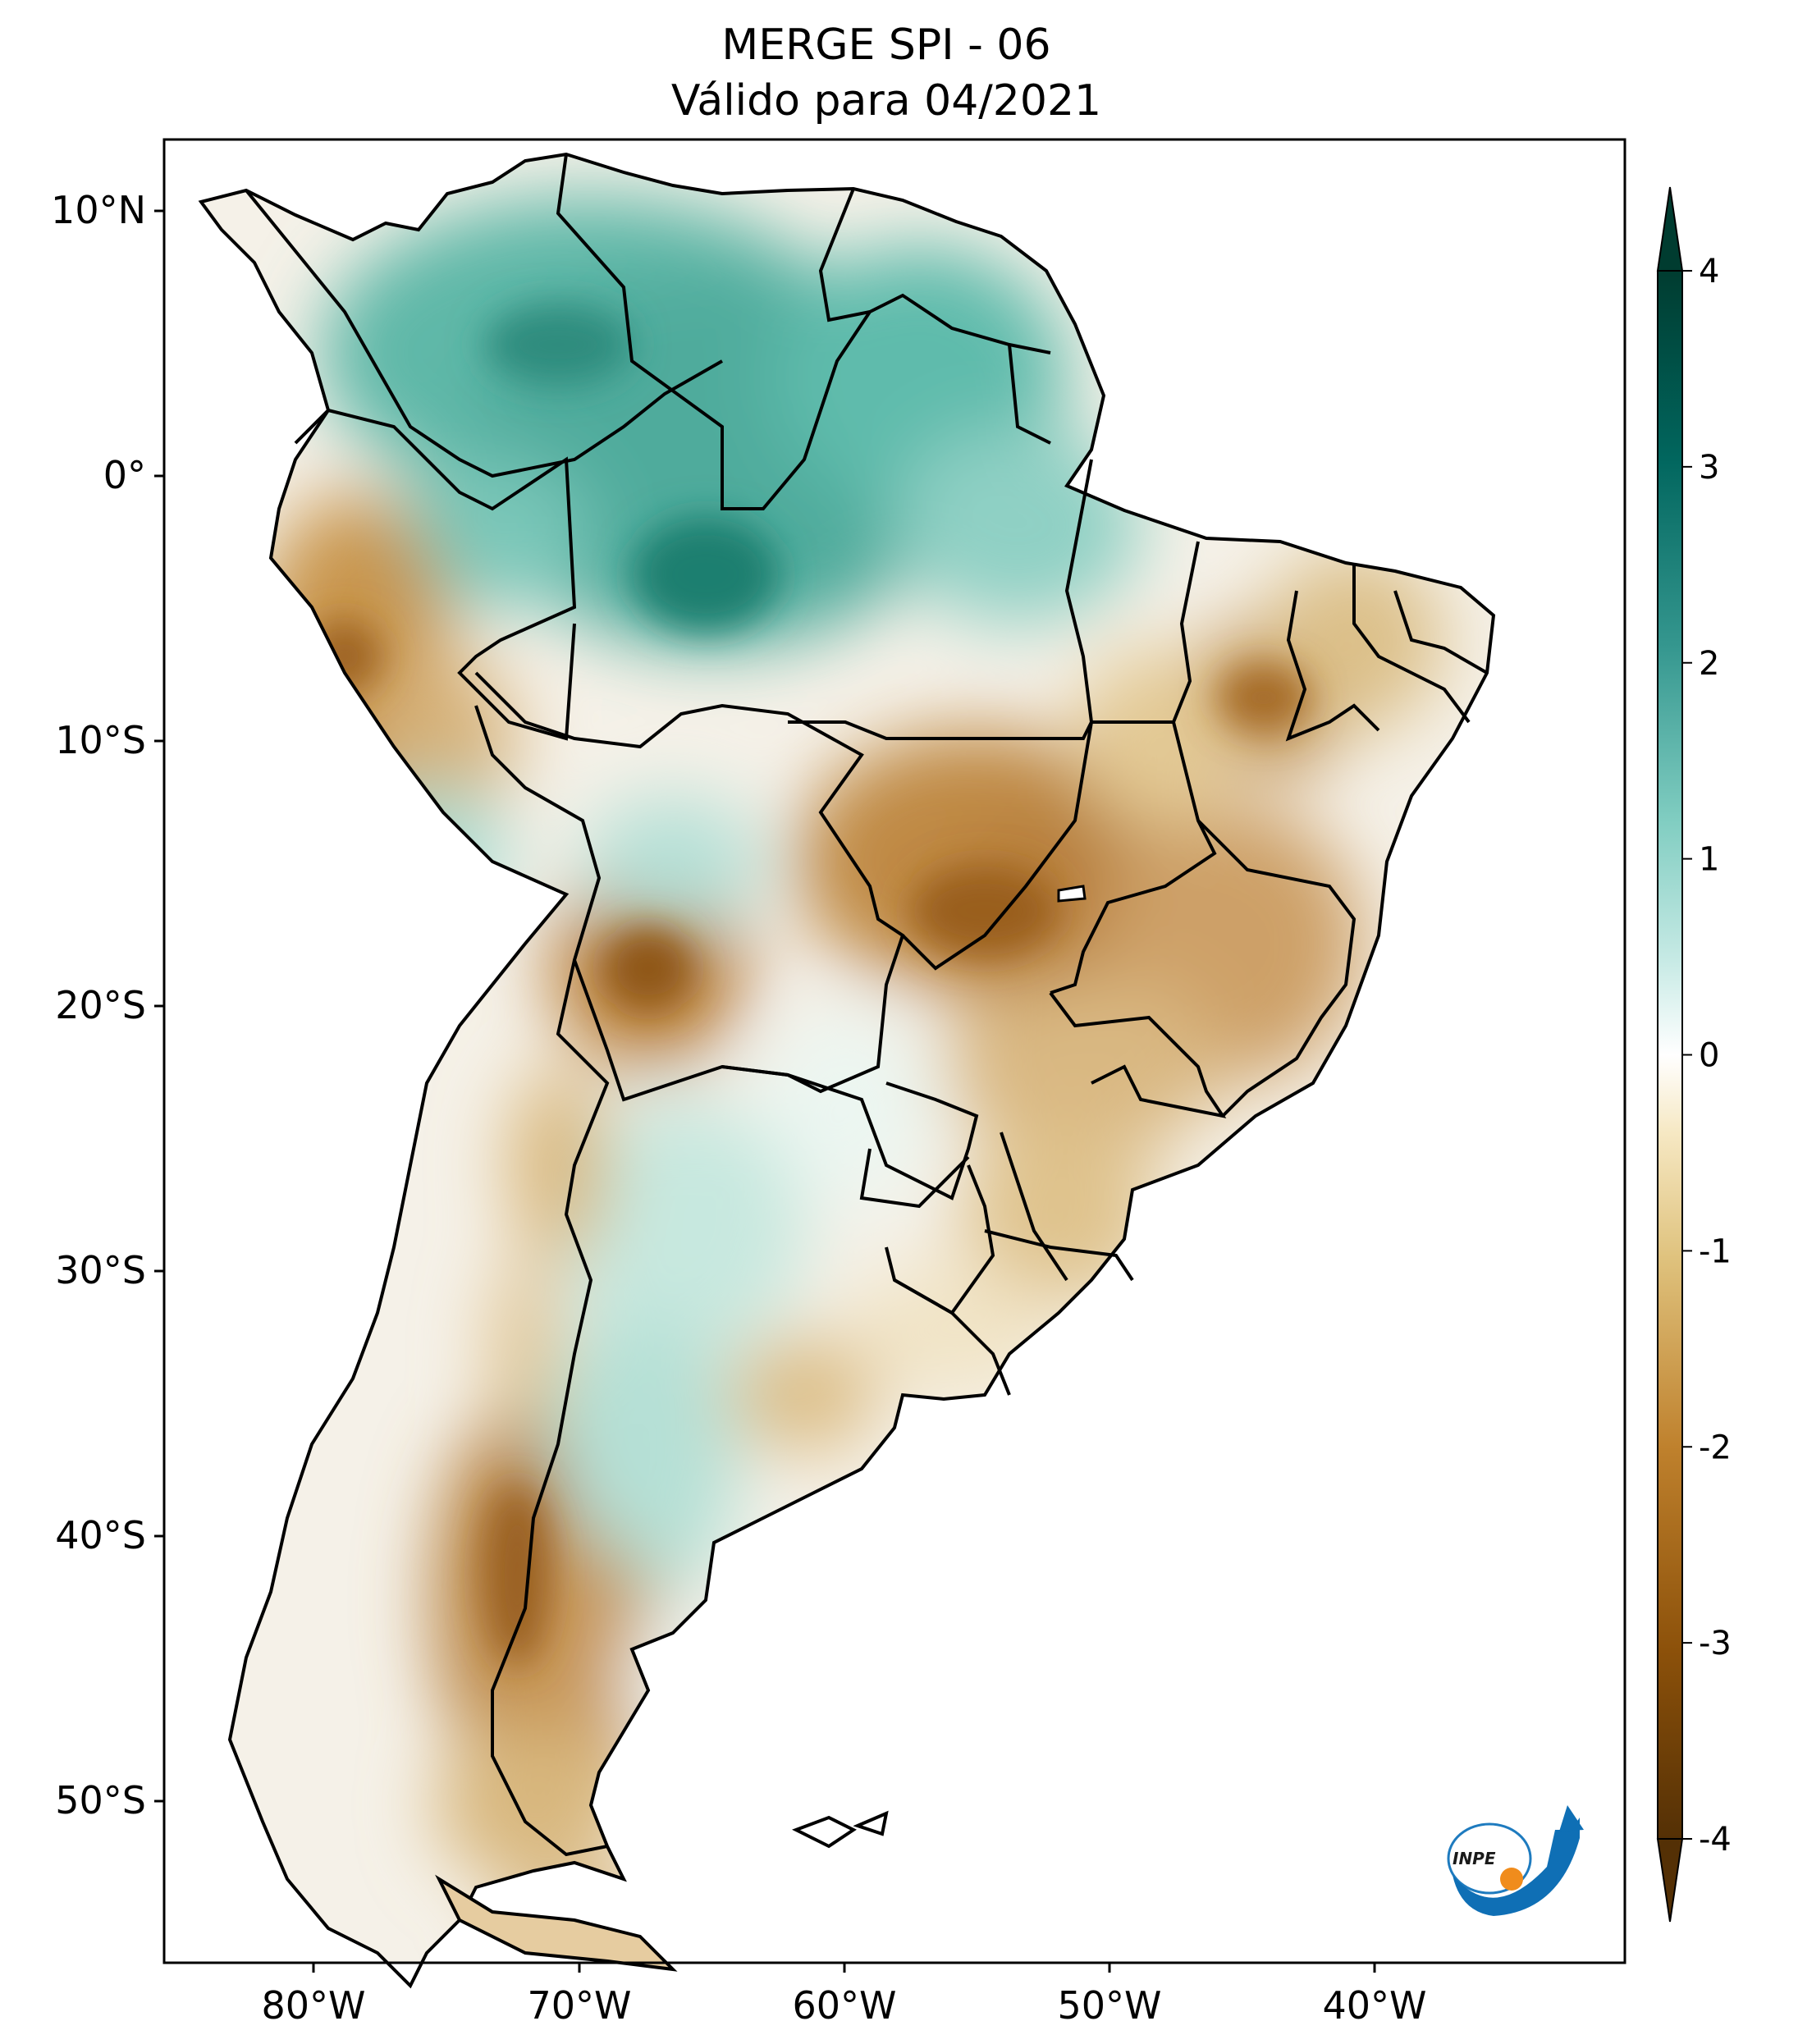  What do you see at coordinates (840, 1829) in the screenshot?
I see `falkland-islands` at bounding box center [840, 1829].